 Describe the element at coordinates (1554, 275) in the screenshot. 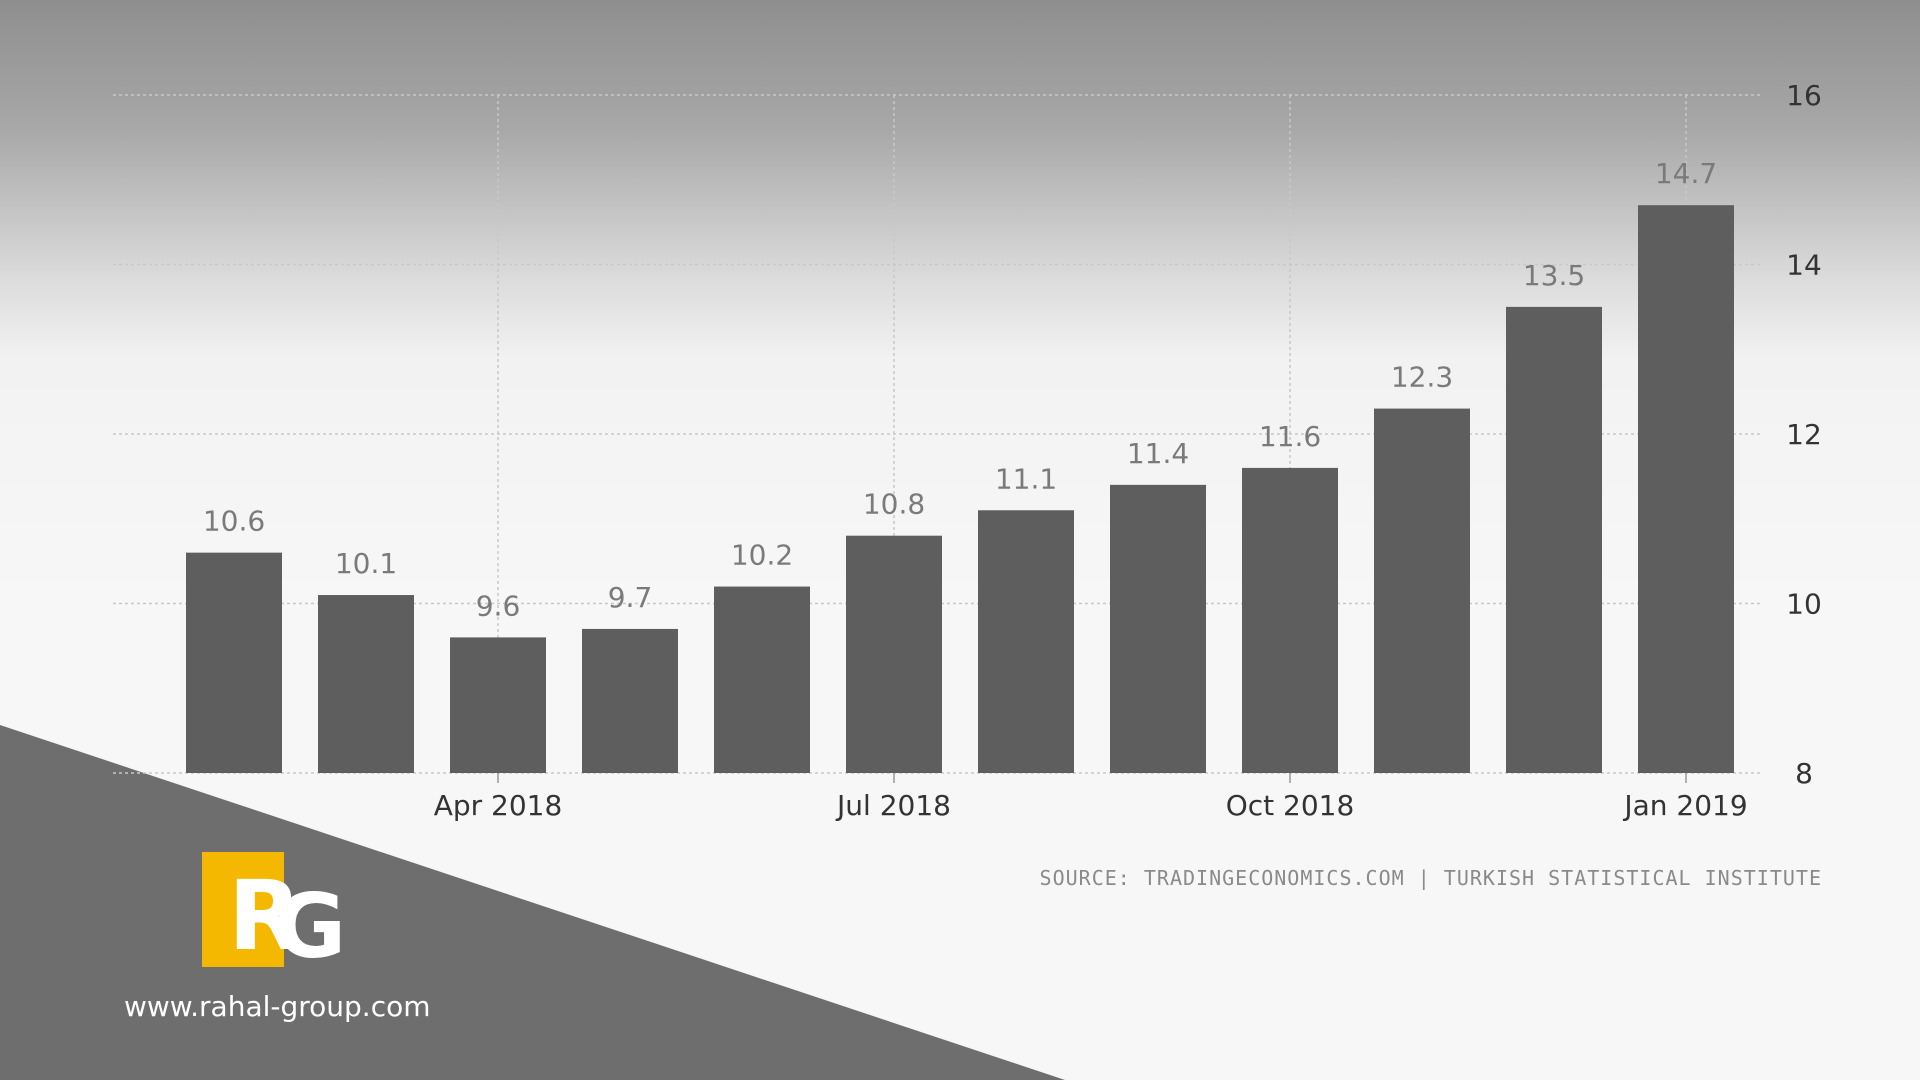

I see `bar-value-label: 13.5` at that location.